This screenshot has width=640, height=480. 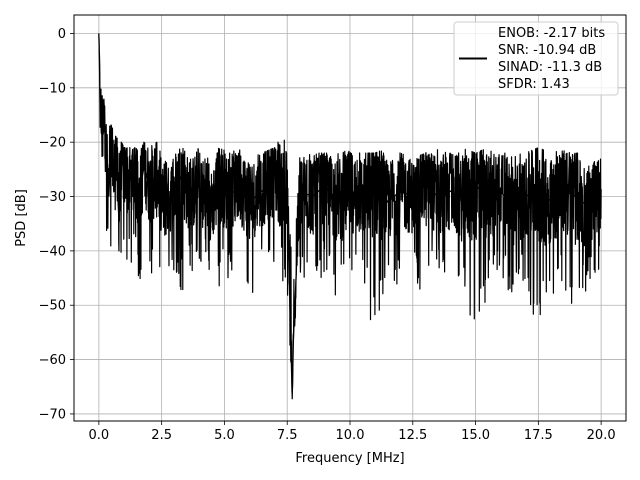 I want to click on x-axis-ticks: 0.0 2.5 5.0 7.5 10.0 12.5 15.0 17.5 20.0, so click(x=352, y=432).